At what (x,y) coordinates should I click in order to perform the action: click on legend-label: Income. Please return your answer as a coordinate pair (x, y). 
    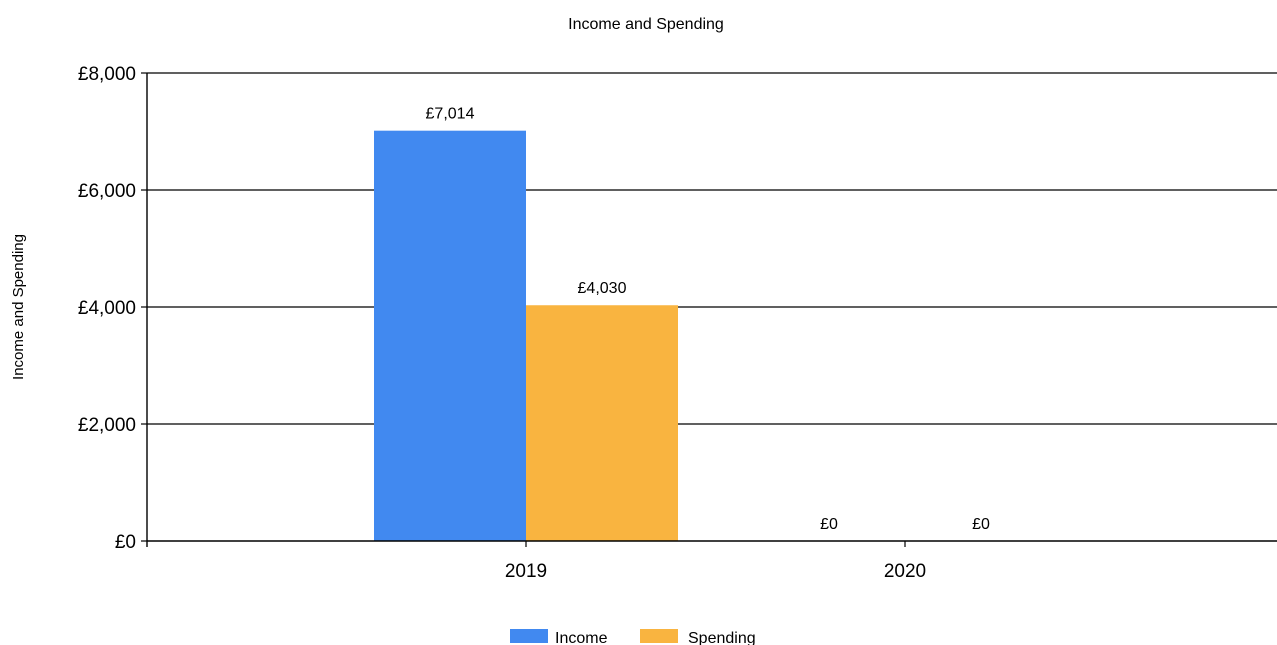
    Looking at the image, I should click on (581, 637).